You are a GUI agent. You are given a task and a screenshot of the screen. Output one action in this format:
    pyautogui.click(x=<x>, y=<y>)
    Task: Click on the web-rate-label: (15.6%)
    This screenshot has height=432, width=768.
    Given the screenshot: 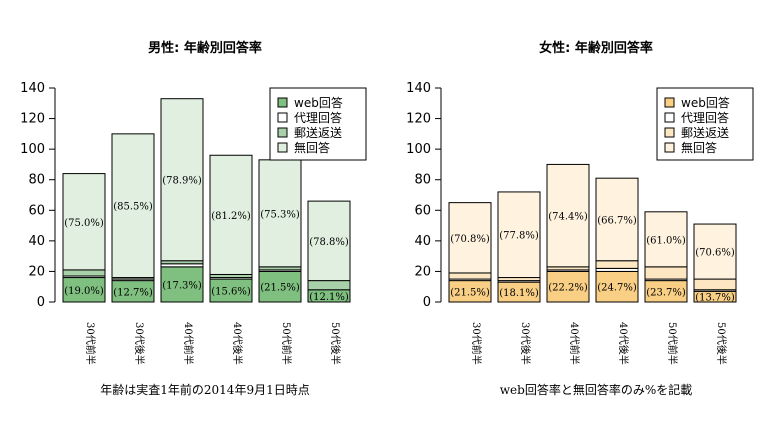 What is the action you would take?
    pyautogui.click(x=231, y=292)
    